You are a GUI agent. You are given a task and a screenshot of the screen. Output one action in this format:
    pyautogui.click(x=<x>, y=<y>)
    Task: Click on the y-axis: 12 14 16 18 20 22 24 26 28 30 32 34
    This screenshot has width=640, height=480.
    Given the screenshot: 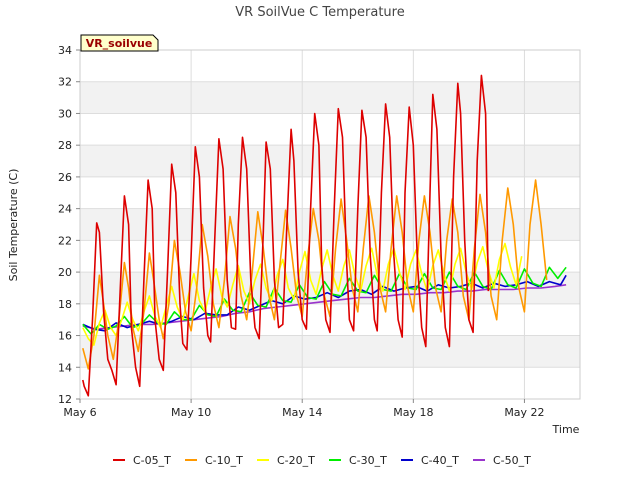 What is the action you would take?
    pyautogui.click(x=69, y=225)
    